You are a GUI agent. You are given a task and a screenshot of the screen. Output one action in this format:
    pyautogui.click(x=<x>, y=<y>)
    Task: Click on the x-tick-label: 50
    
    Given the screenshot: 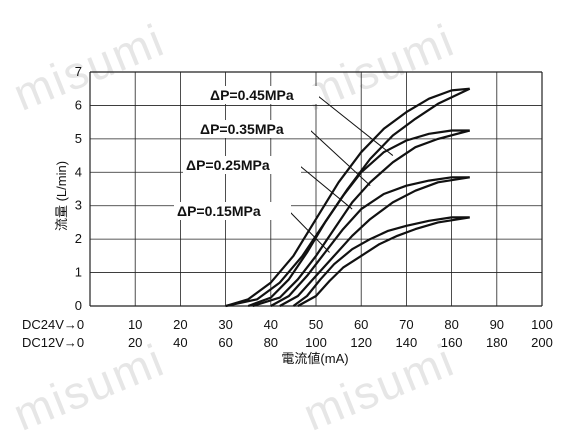 What is the action you would take?
    pyautogui.click(x=316, y=324)
    